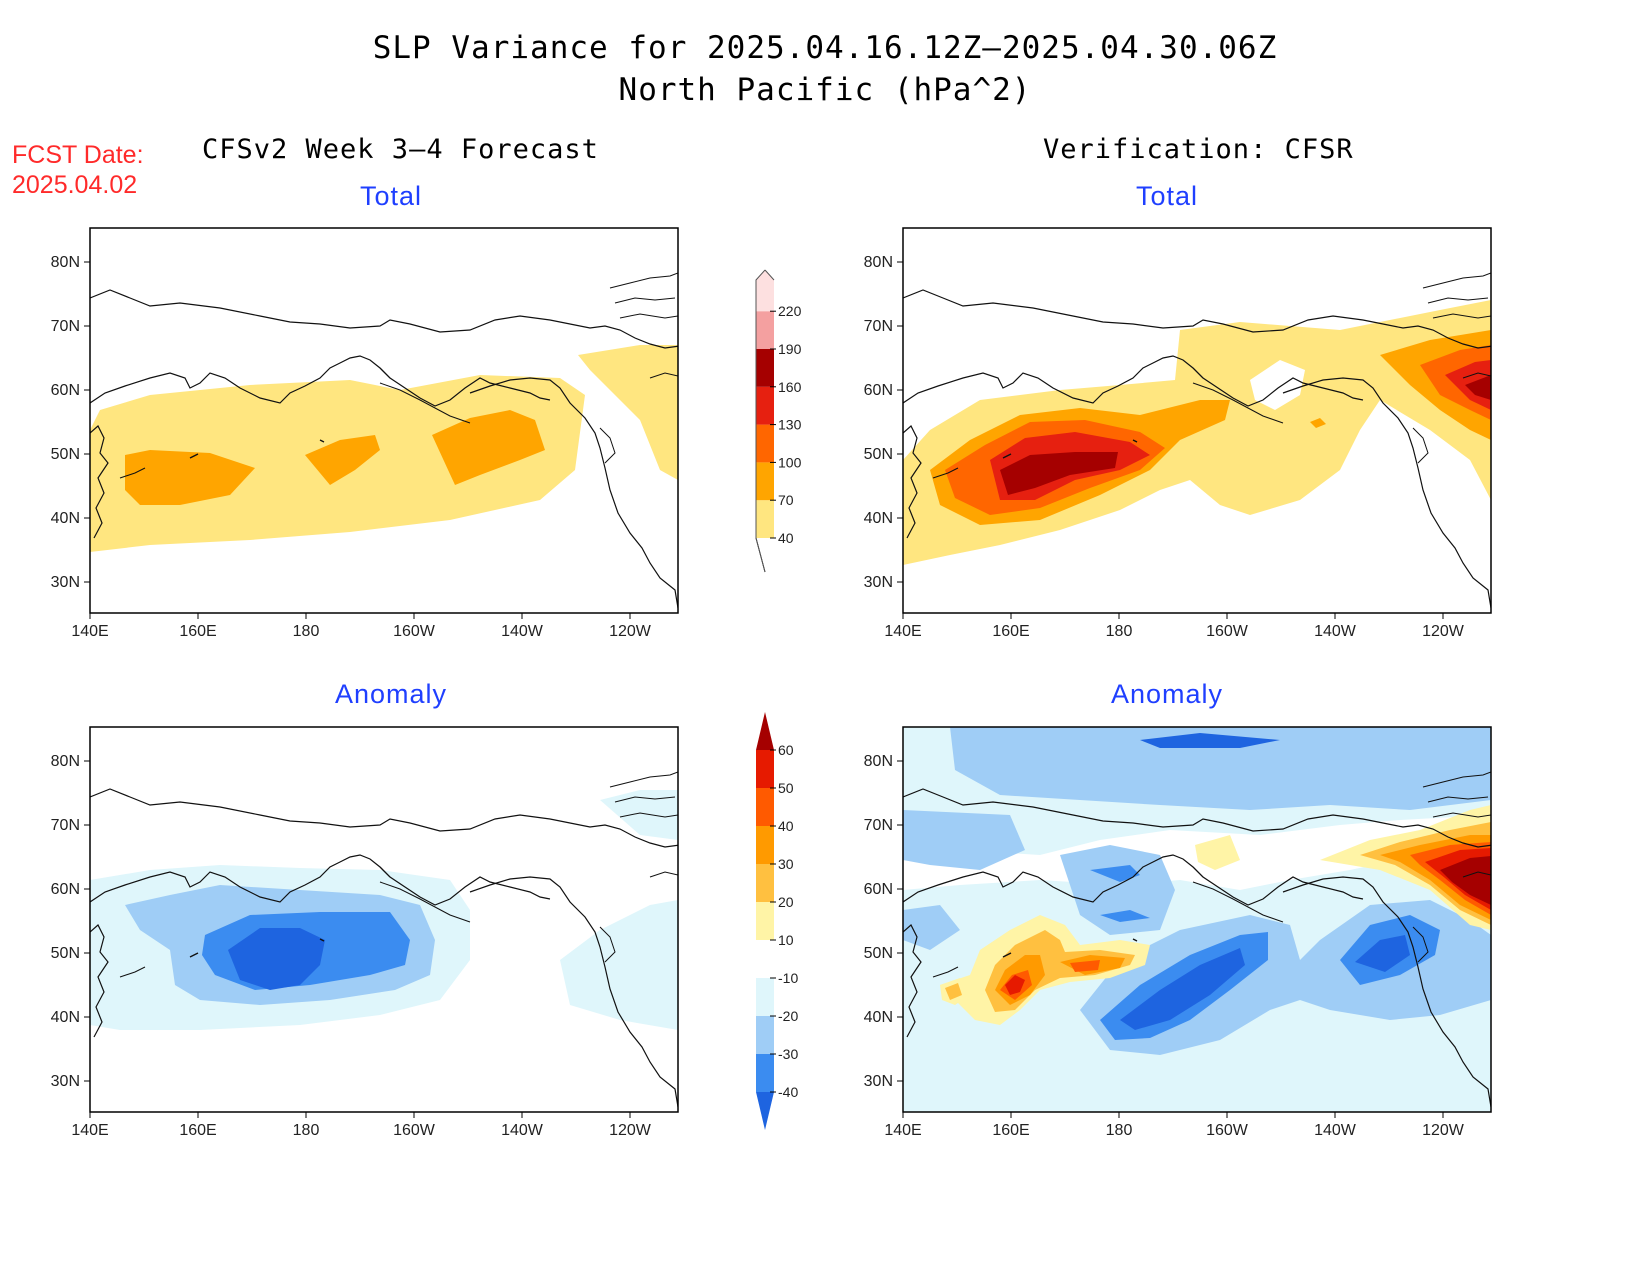  Describe the element at coordinates (790, 462) in the screenshot. I see `colorbar-total-label: 100` at that location.